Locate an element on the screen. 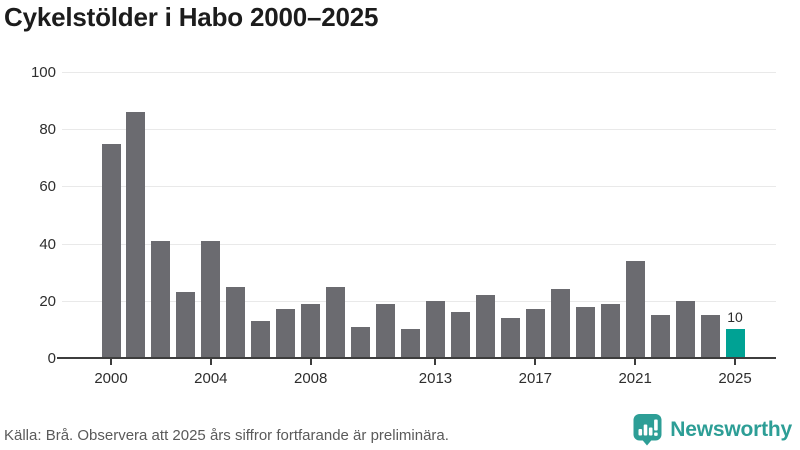 The height and width of the screenshot is (450, 800). bar-2018 is located at coordinates (560, 323).